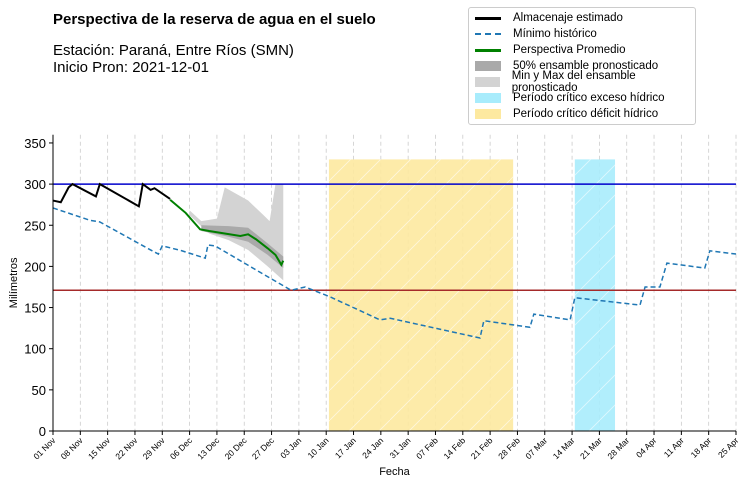 Image resolution: width=754 pixels, height=485 pixels. I want to click on legend-item: Almacenaje estimado, so click(549, 18).